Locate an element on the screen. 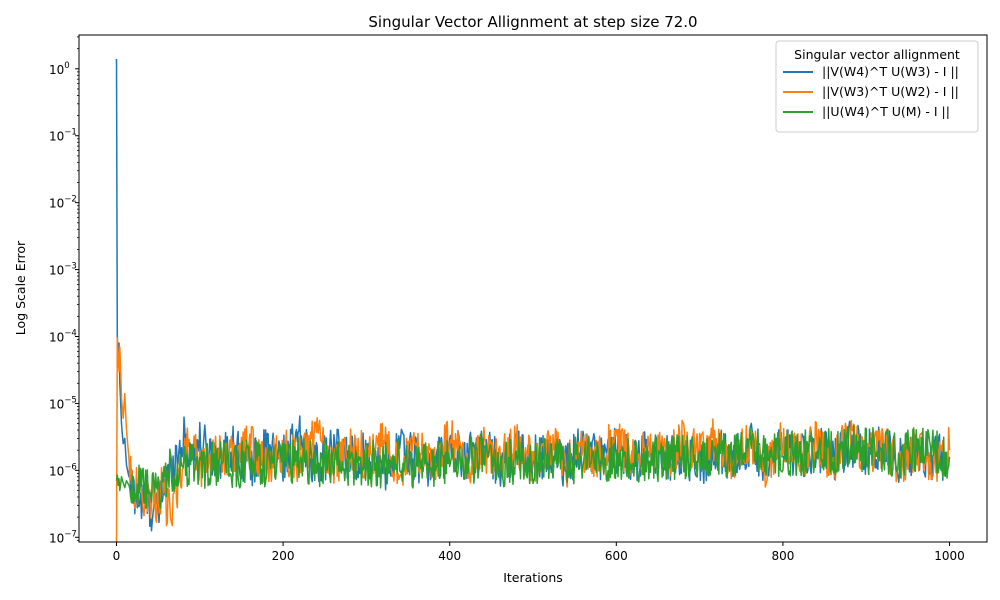 The height and width of the screenshot is (600, 1000). x-axis-label: Iterations is located at coordinates (533, 577).